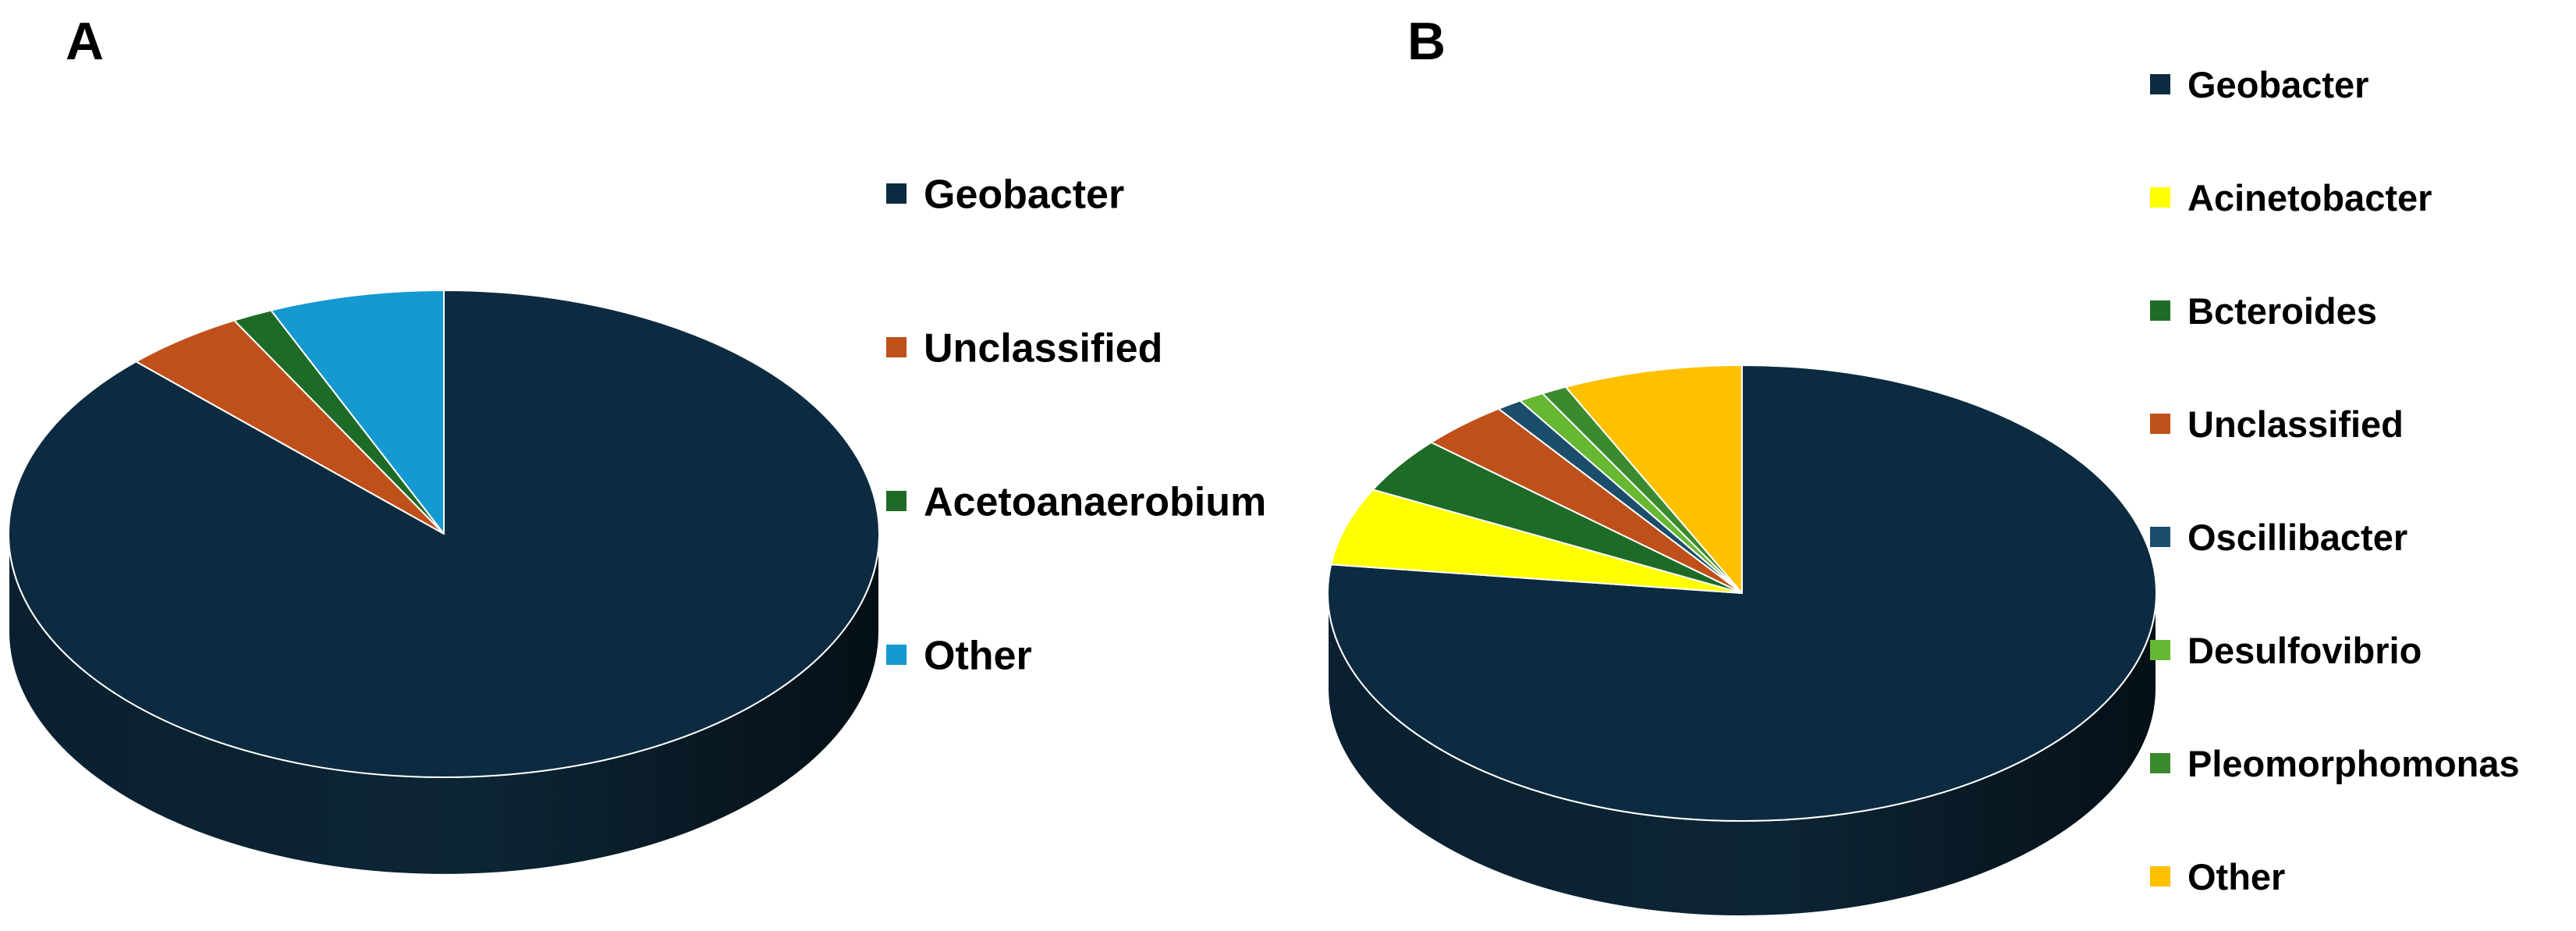 This screenshot has width=2576, height=931. Describe the element at coordinates (1095, 503) in the screenshot. I see `legend-label-acetoanaerobium: Acetoanaerobium` at that location.